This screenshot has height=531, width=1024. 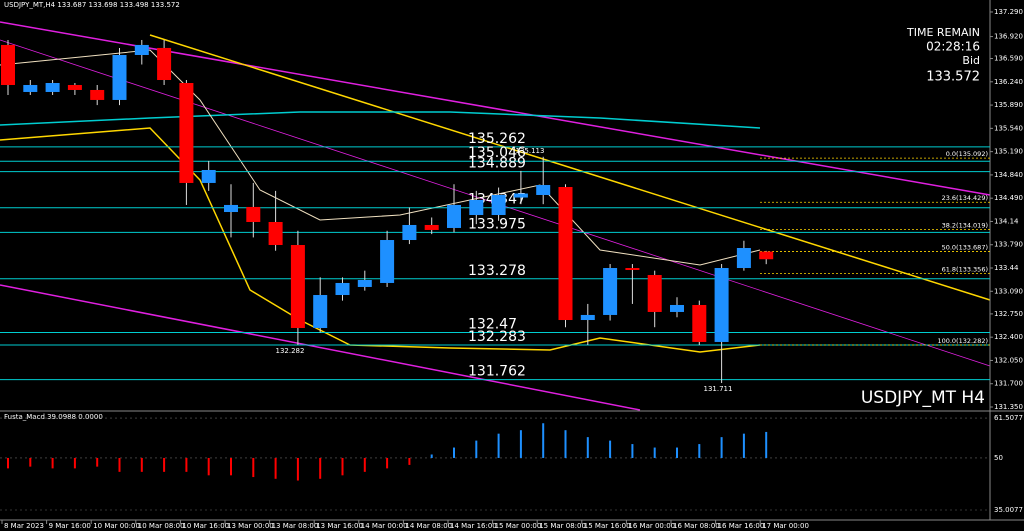 What do you see at coordinates (473, 526) in the screenshot?
I see `x-tick-label: 14 Mar 16:00` at bounding box center [473, 526].